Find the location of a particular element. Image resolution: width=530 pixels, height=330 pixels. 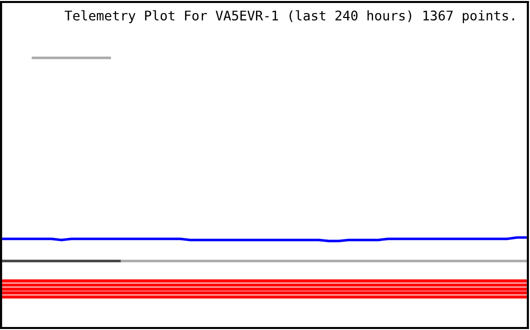

chart-title: Telemetry Plot For VA5EVR-1 (last 240 hours) 1367 points. is located at coordinates (289, 17).